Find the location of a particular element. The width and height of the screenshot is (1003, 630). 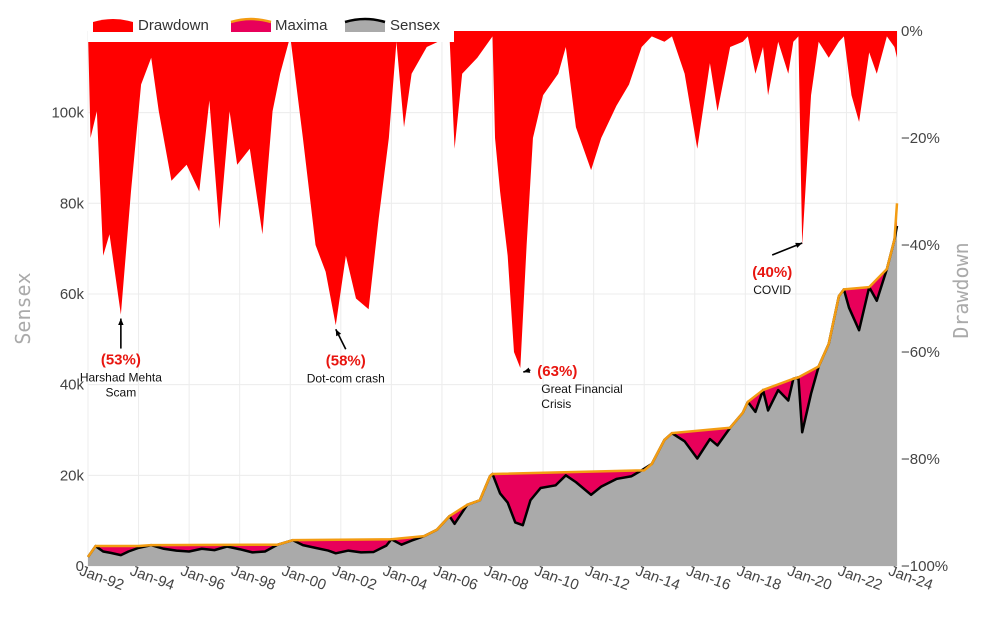

x-tick-label: Jan-94 is located at coordinates (152, 578).